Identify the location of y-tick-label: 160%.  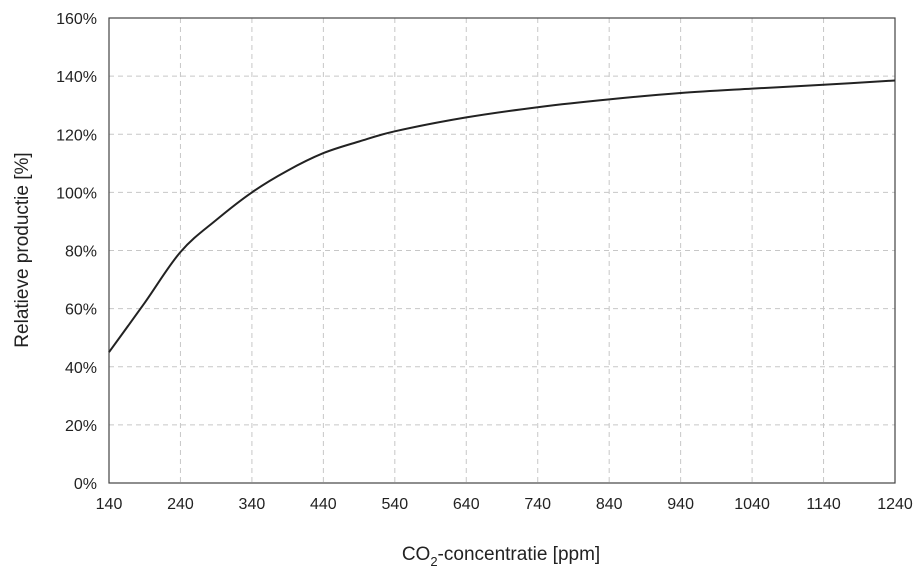
(76, 19).